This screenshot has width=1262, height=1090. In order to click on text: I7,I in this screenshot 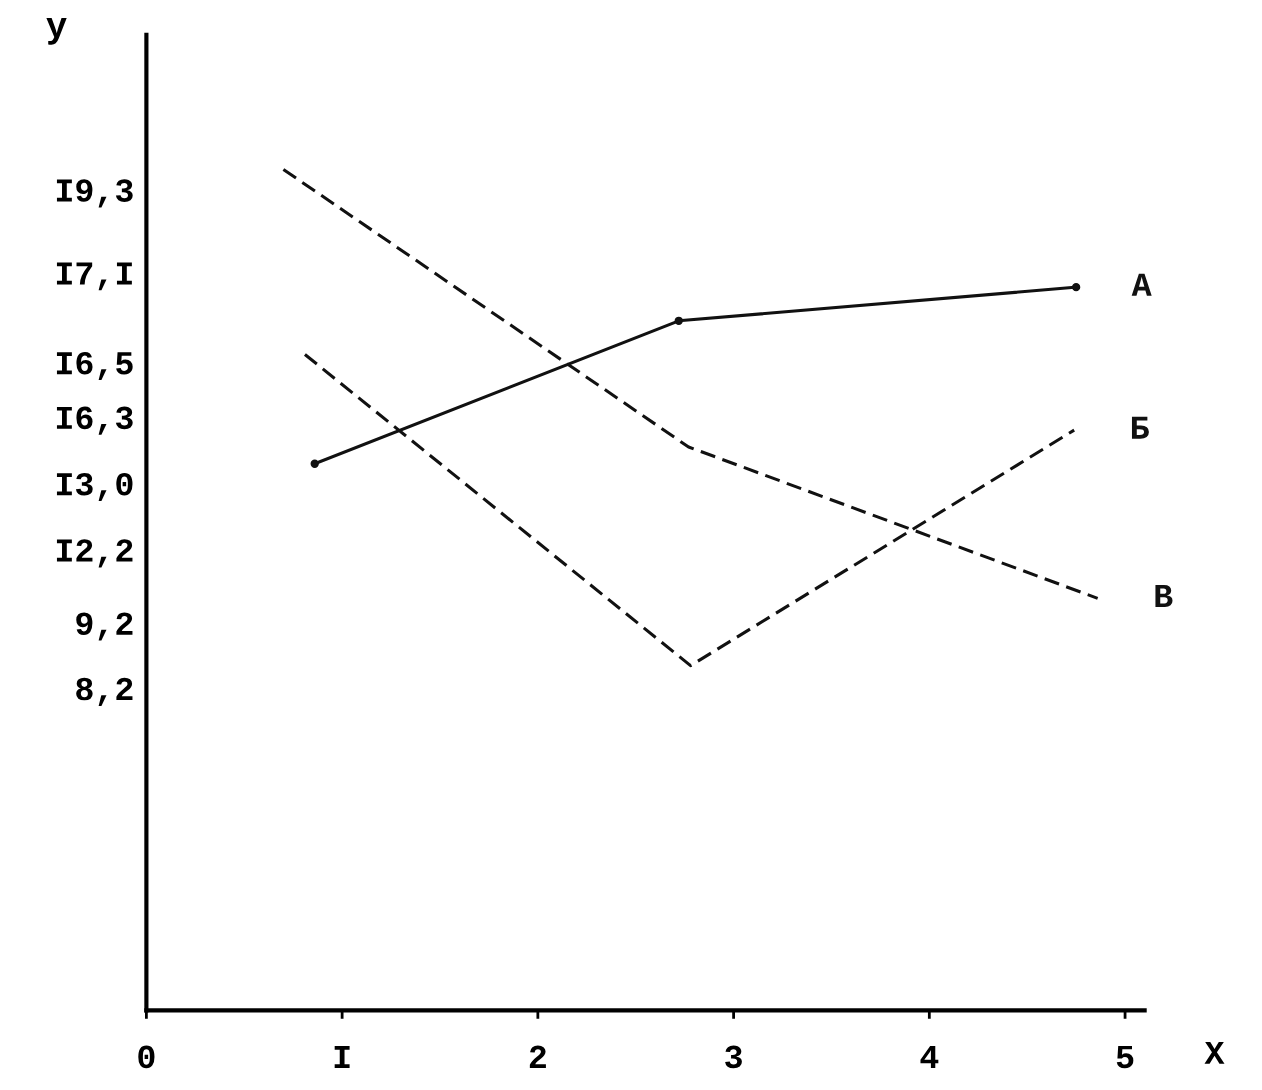, I will do `click(94, 276)`.